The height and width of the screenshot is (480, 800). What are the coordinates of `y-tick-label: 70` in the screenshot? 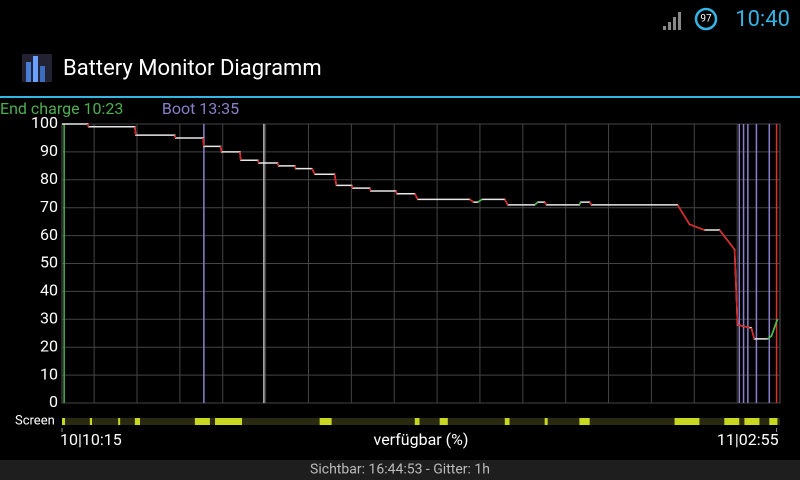 It's located at (49, 206).